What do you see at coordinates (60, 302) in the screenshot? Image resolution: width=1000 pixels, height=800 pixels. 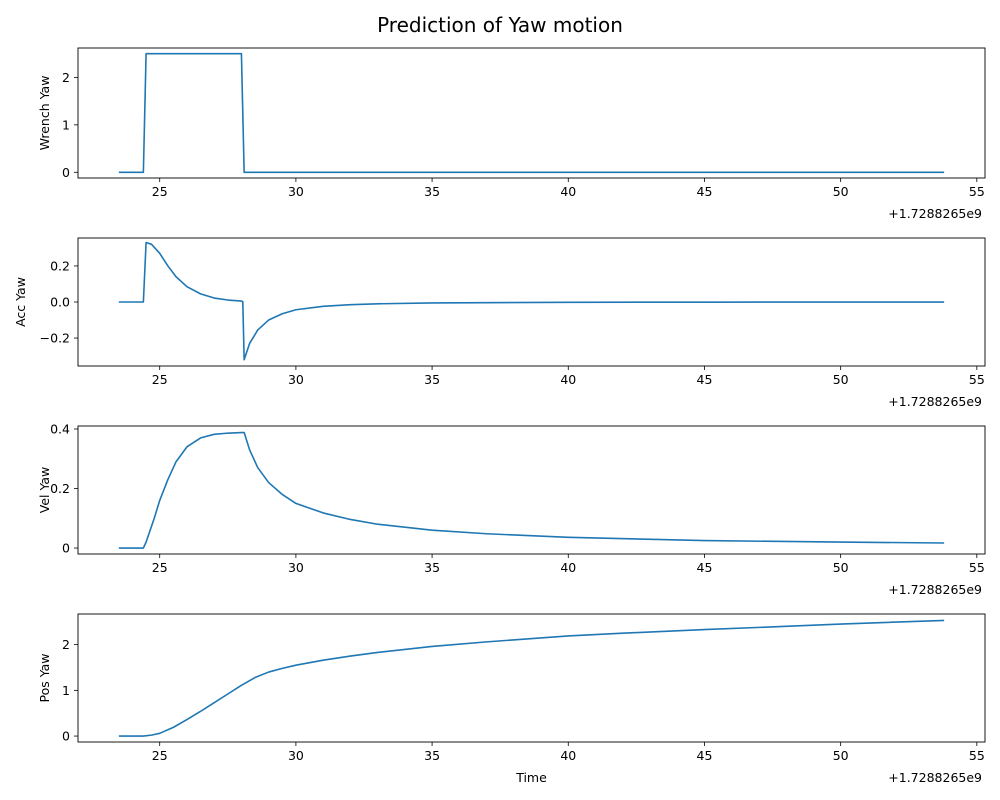 I see `y-tick-label: 0.0` at bounding box center [60, 302].